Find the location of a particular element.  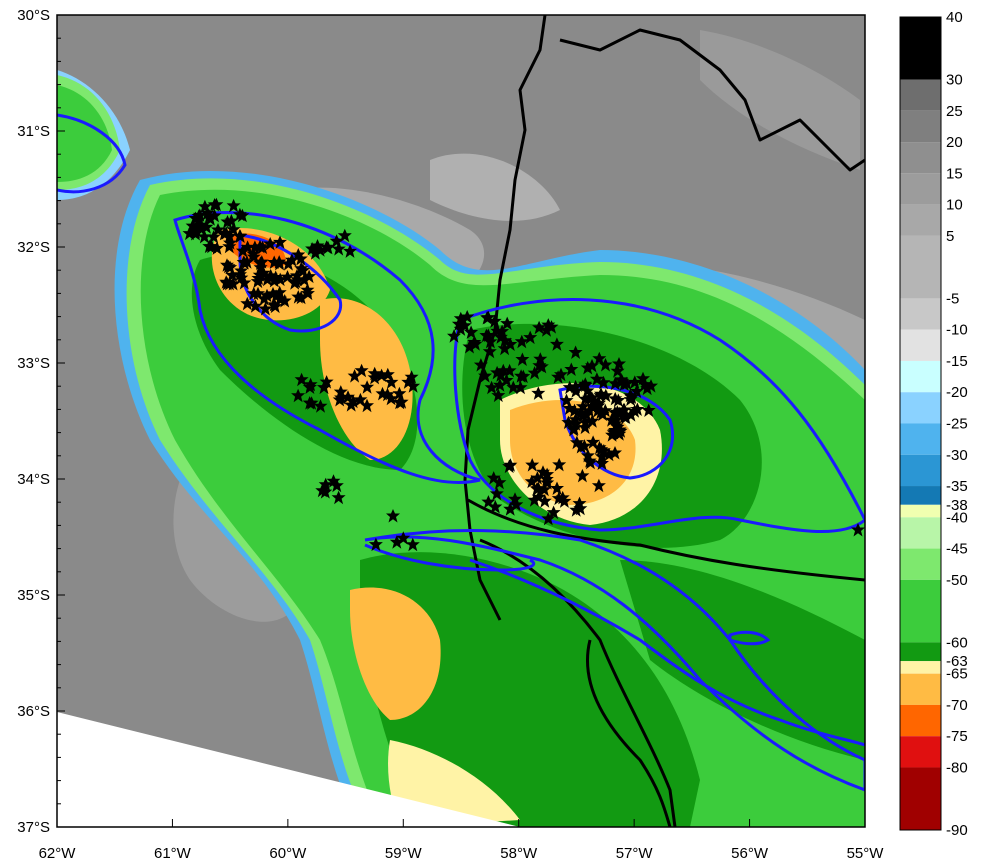

colorbar-tick-label: 40 is located at coordinates (954, 17).